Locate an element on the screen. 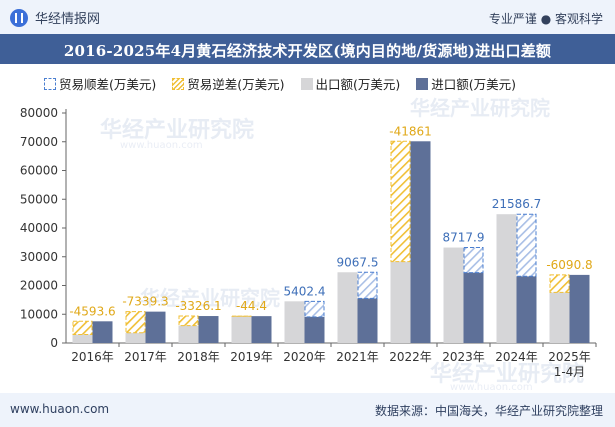 The image size is (615, 427). footer-website-link: www.huaon.com is located at coordinates (60, 409).